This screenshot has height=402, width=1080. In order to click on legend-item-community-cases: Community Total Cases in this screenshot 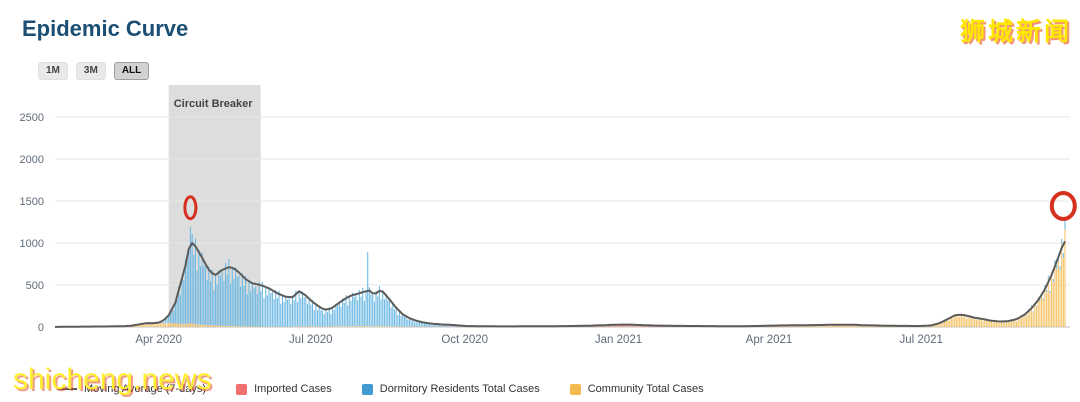, I will do `click(636, 389)`.